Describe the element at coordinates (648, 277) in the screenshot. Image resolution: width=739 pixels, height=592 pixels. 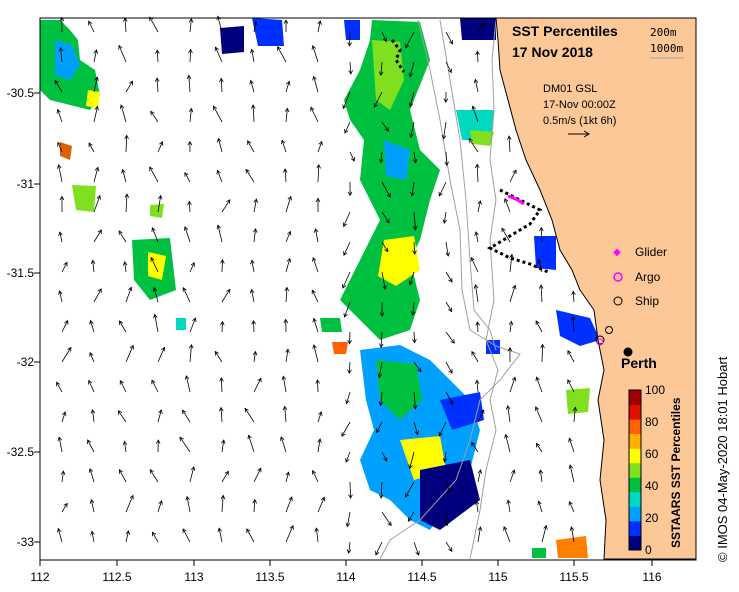
I see `legend-argo: Argo` at that location.